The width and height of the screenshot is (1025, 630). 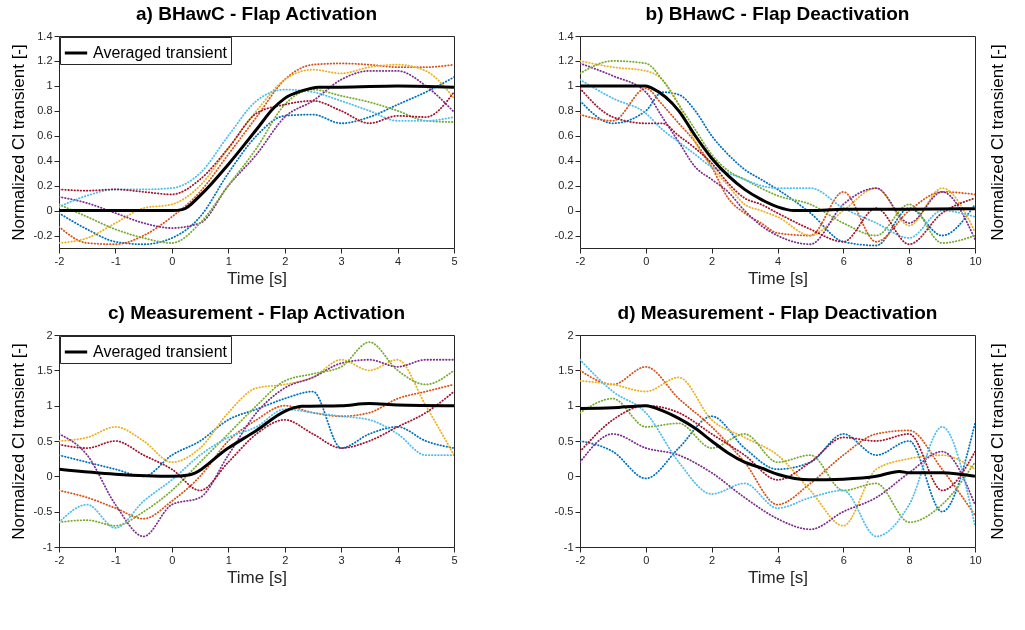 What do you see at coordinates (256, 312) in the screenshot?
I see `chart-title: c) Measurement - Flap Activation` at bounding box center [256, 312].